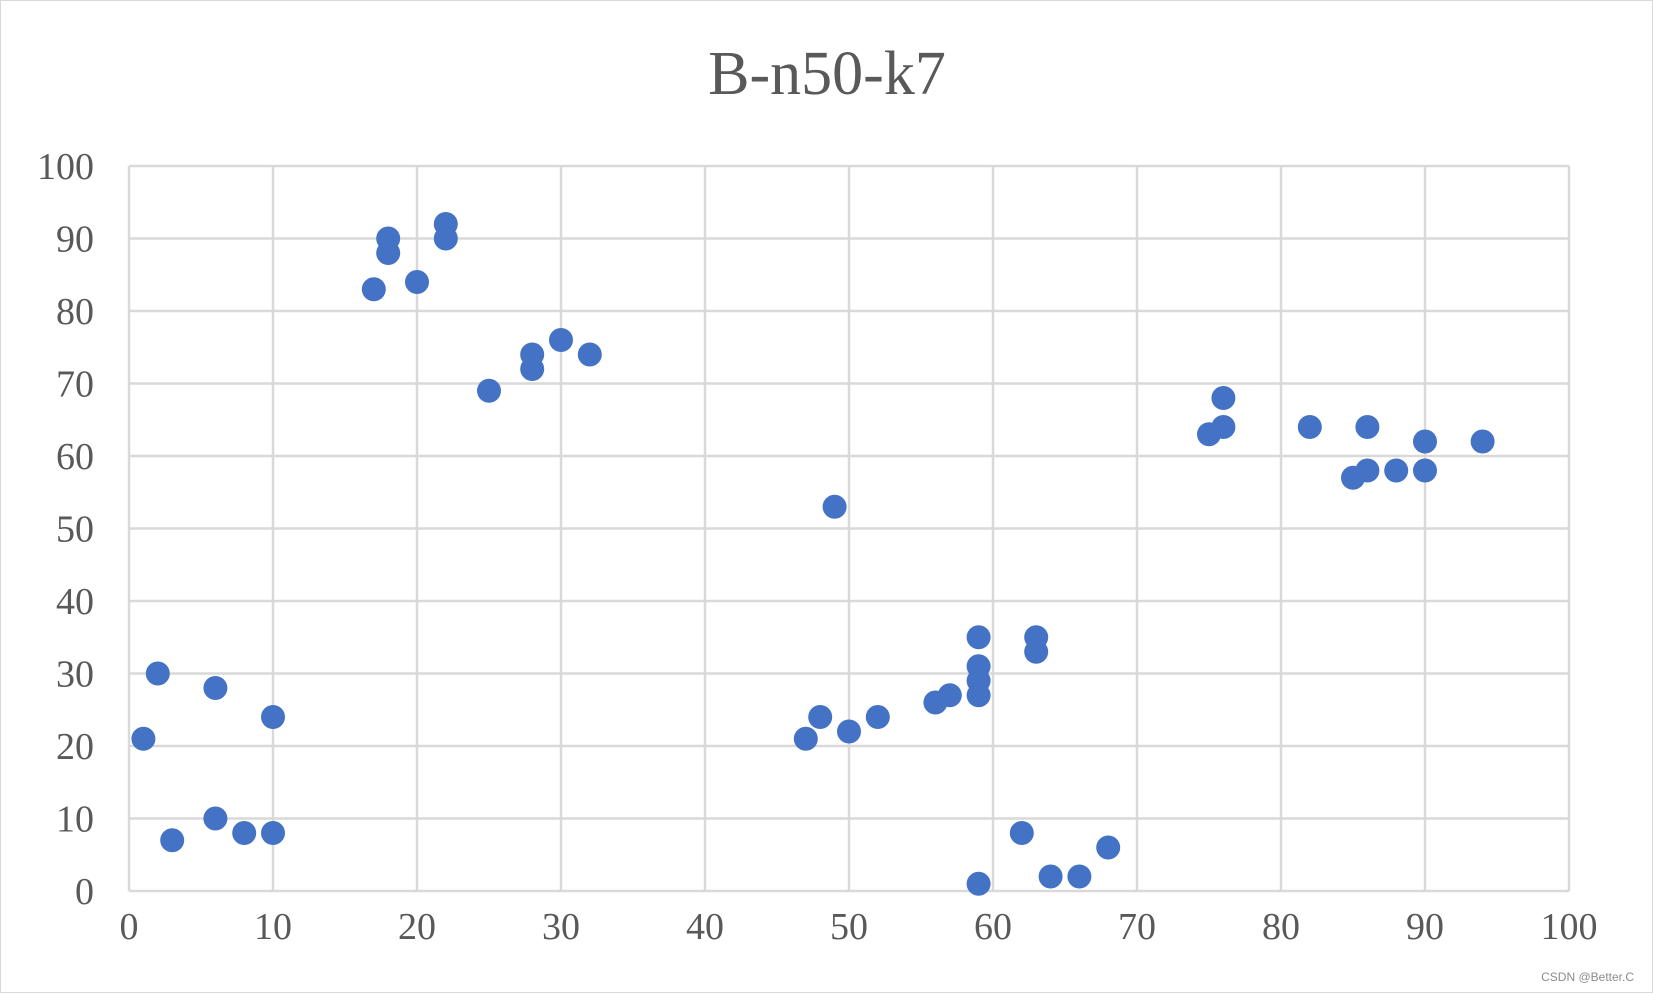 The height and width of the screenshot is (994, 1653). I want to click on x-tick-label: 90, so click(1425, 927).